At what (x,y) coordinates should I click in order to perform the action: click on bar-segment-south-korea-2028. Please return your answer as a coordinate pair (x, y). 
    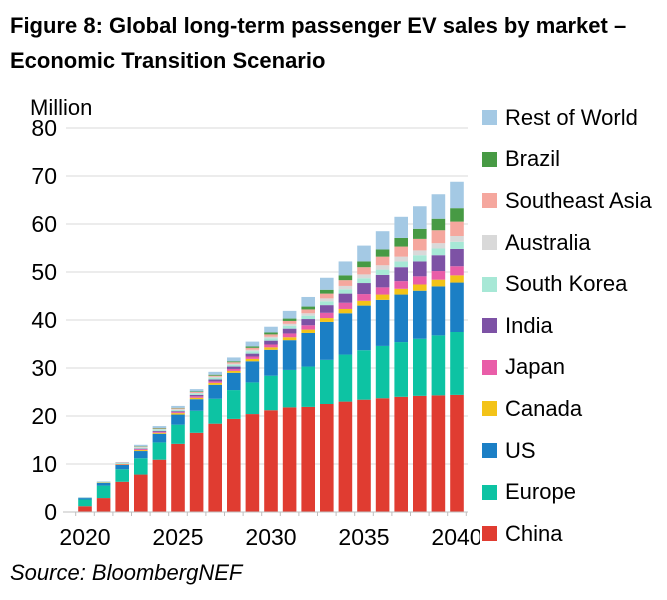
    Looking at the image, I should click on (234, 365).